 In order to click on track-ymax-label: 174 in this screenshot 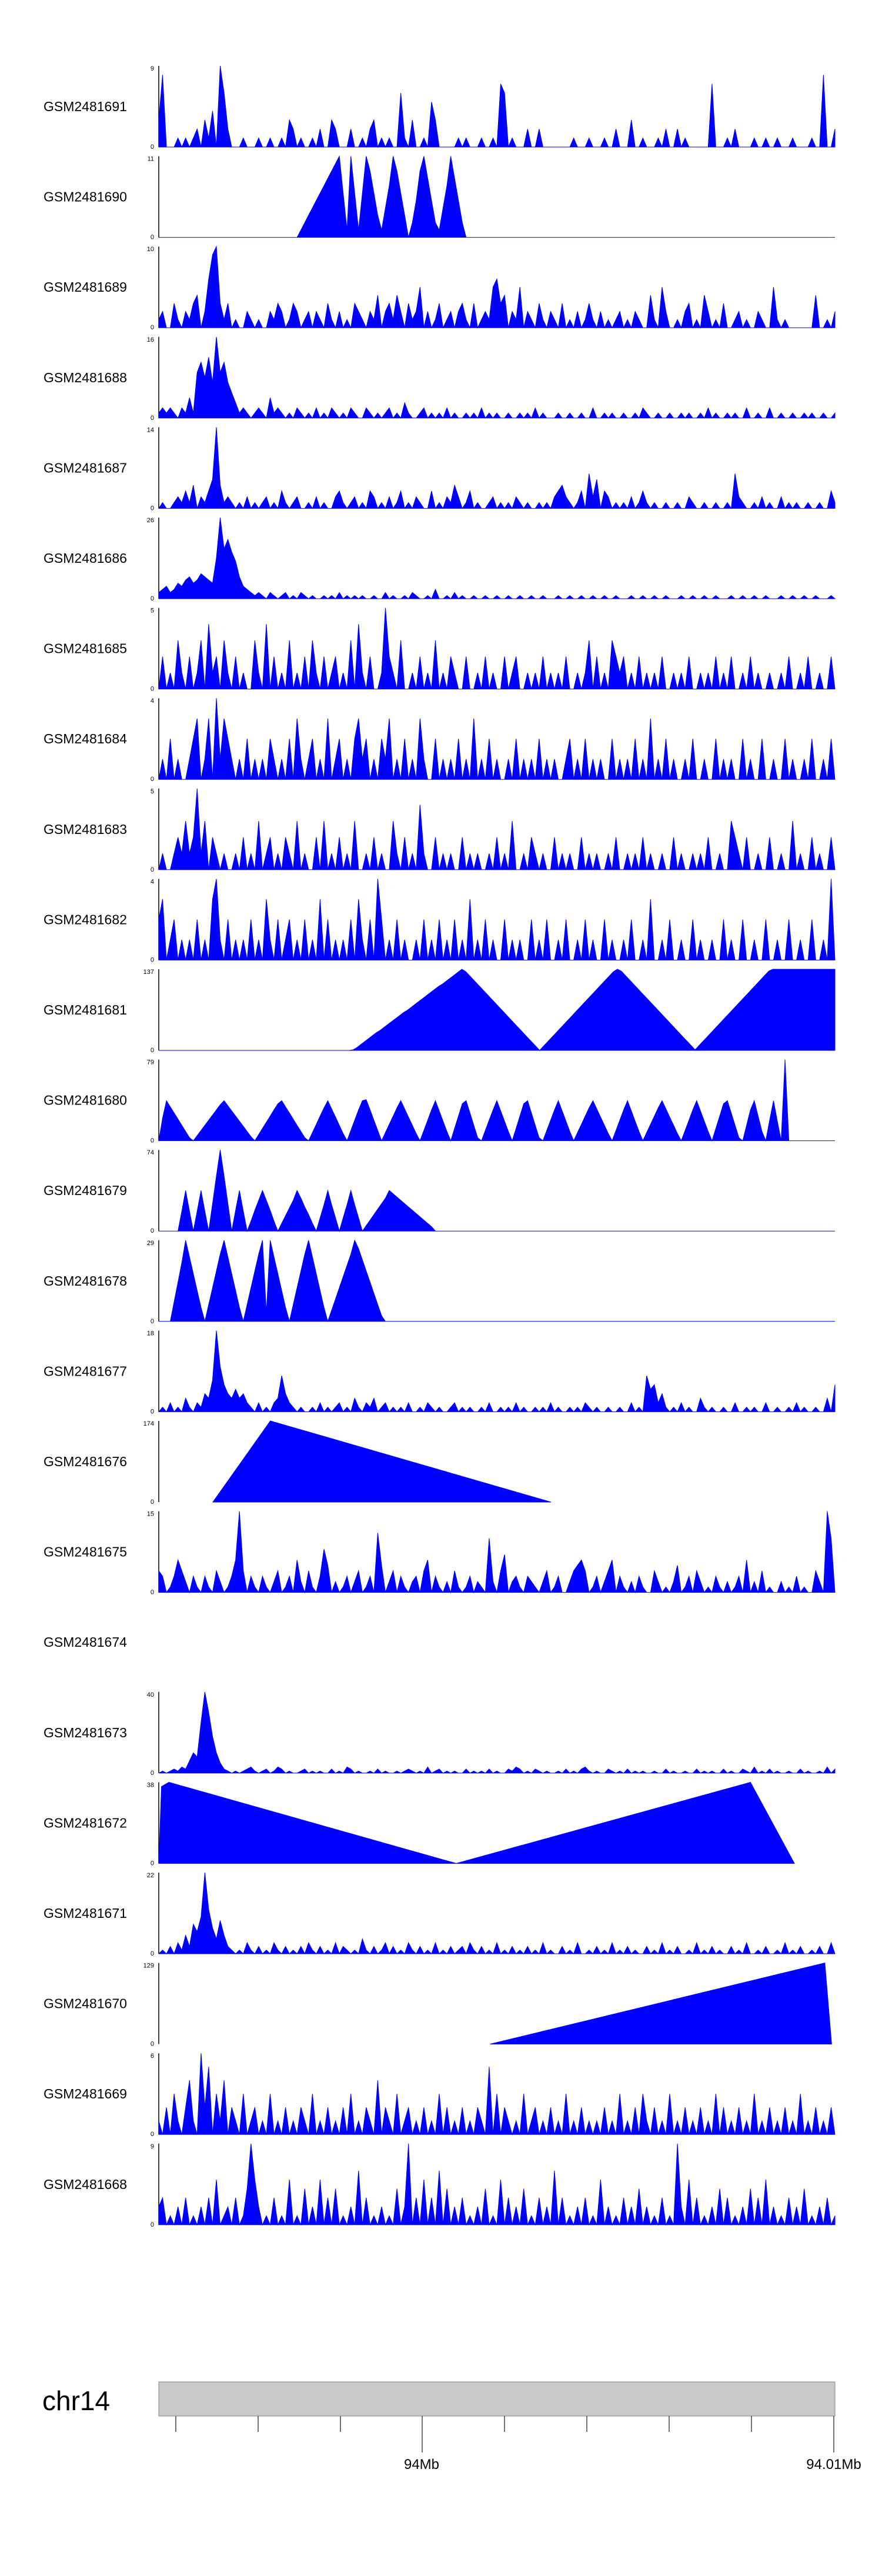, I will do `click(148, 1423)`.